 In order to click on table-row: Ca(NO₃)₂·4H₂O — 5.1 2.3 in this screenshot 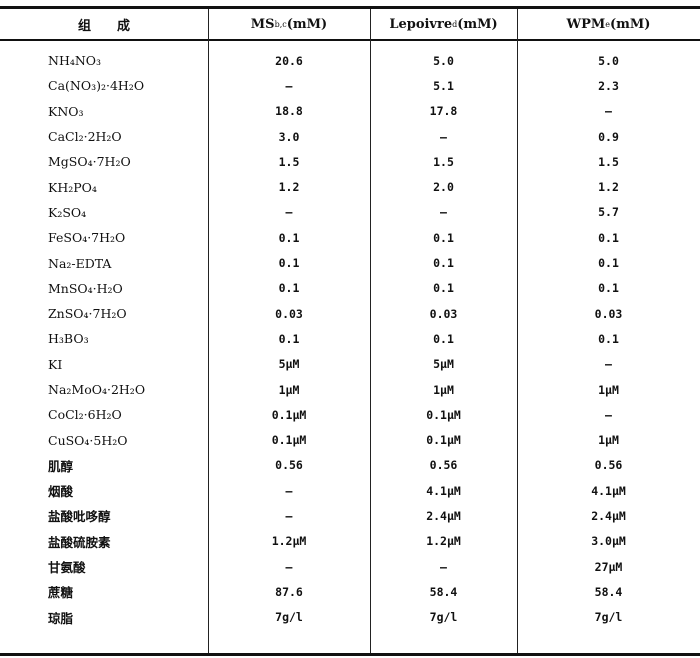, I will do `click(350, 85)`.